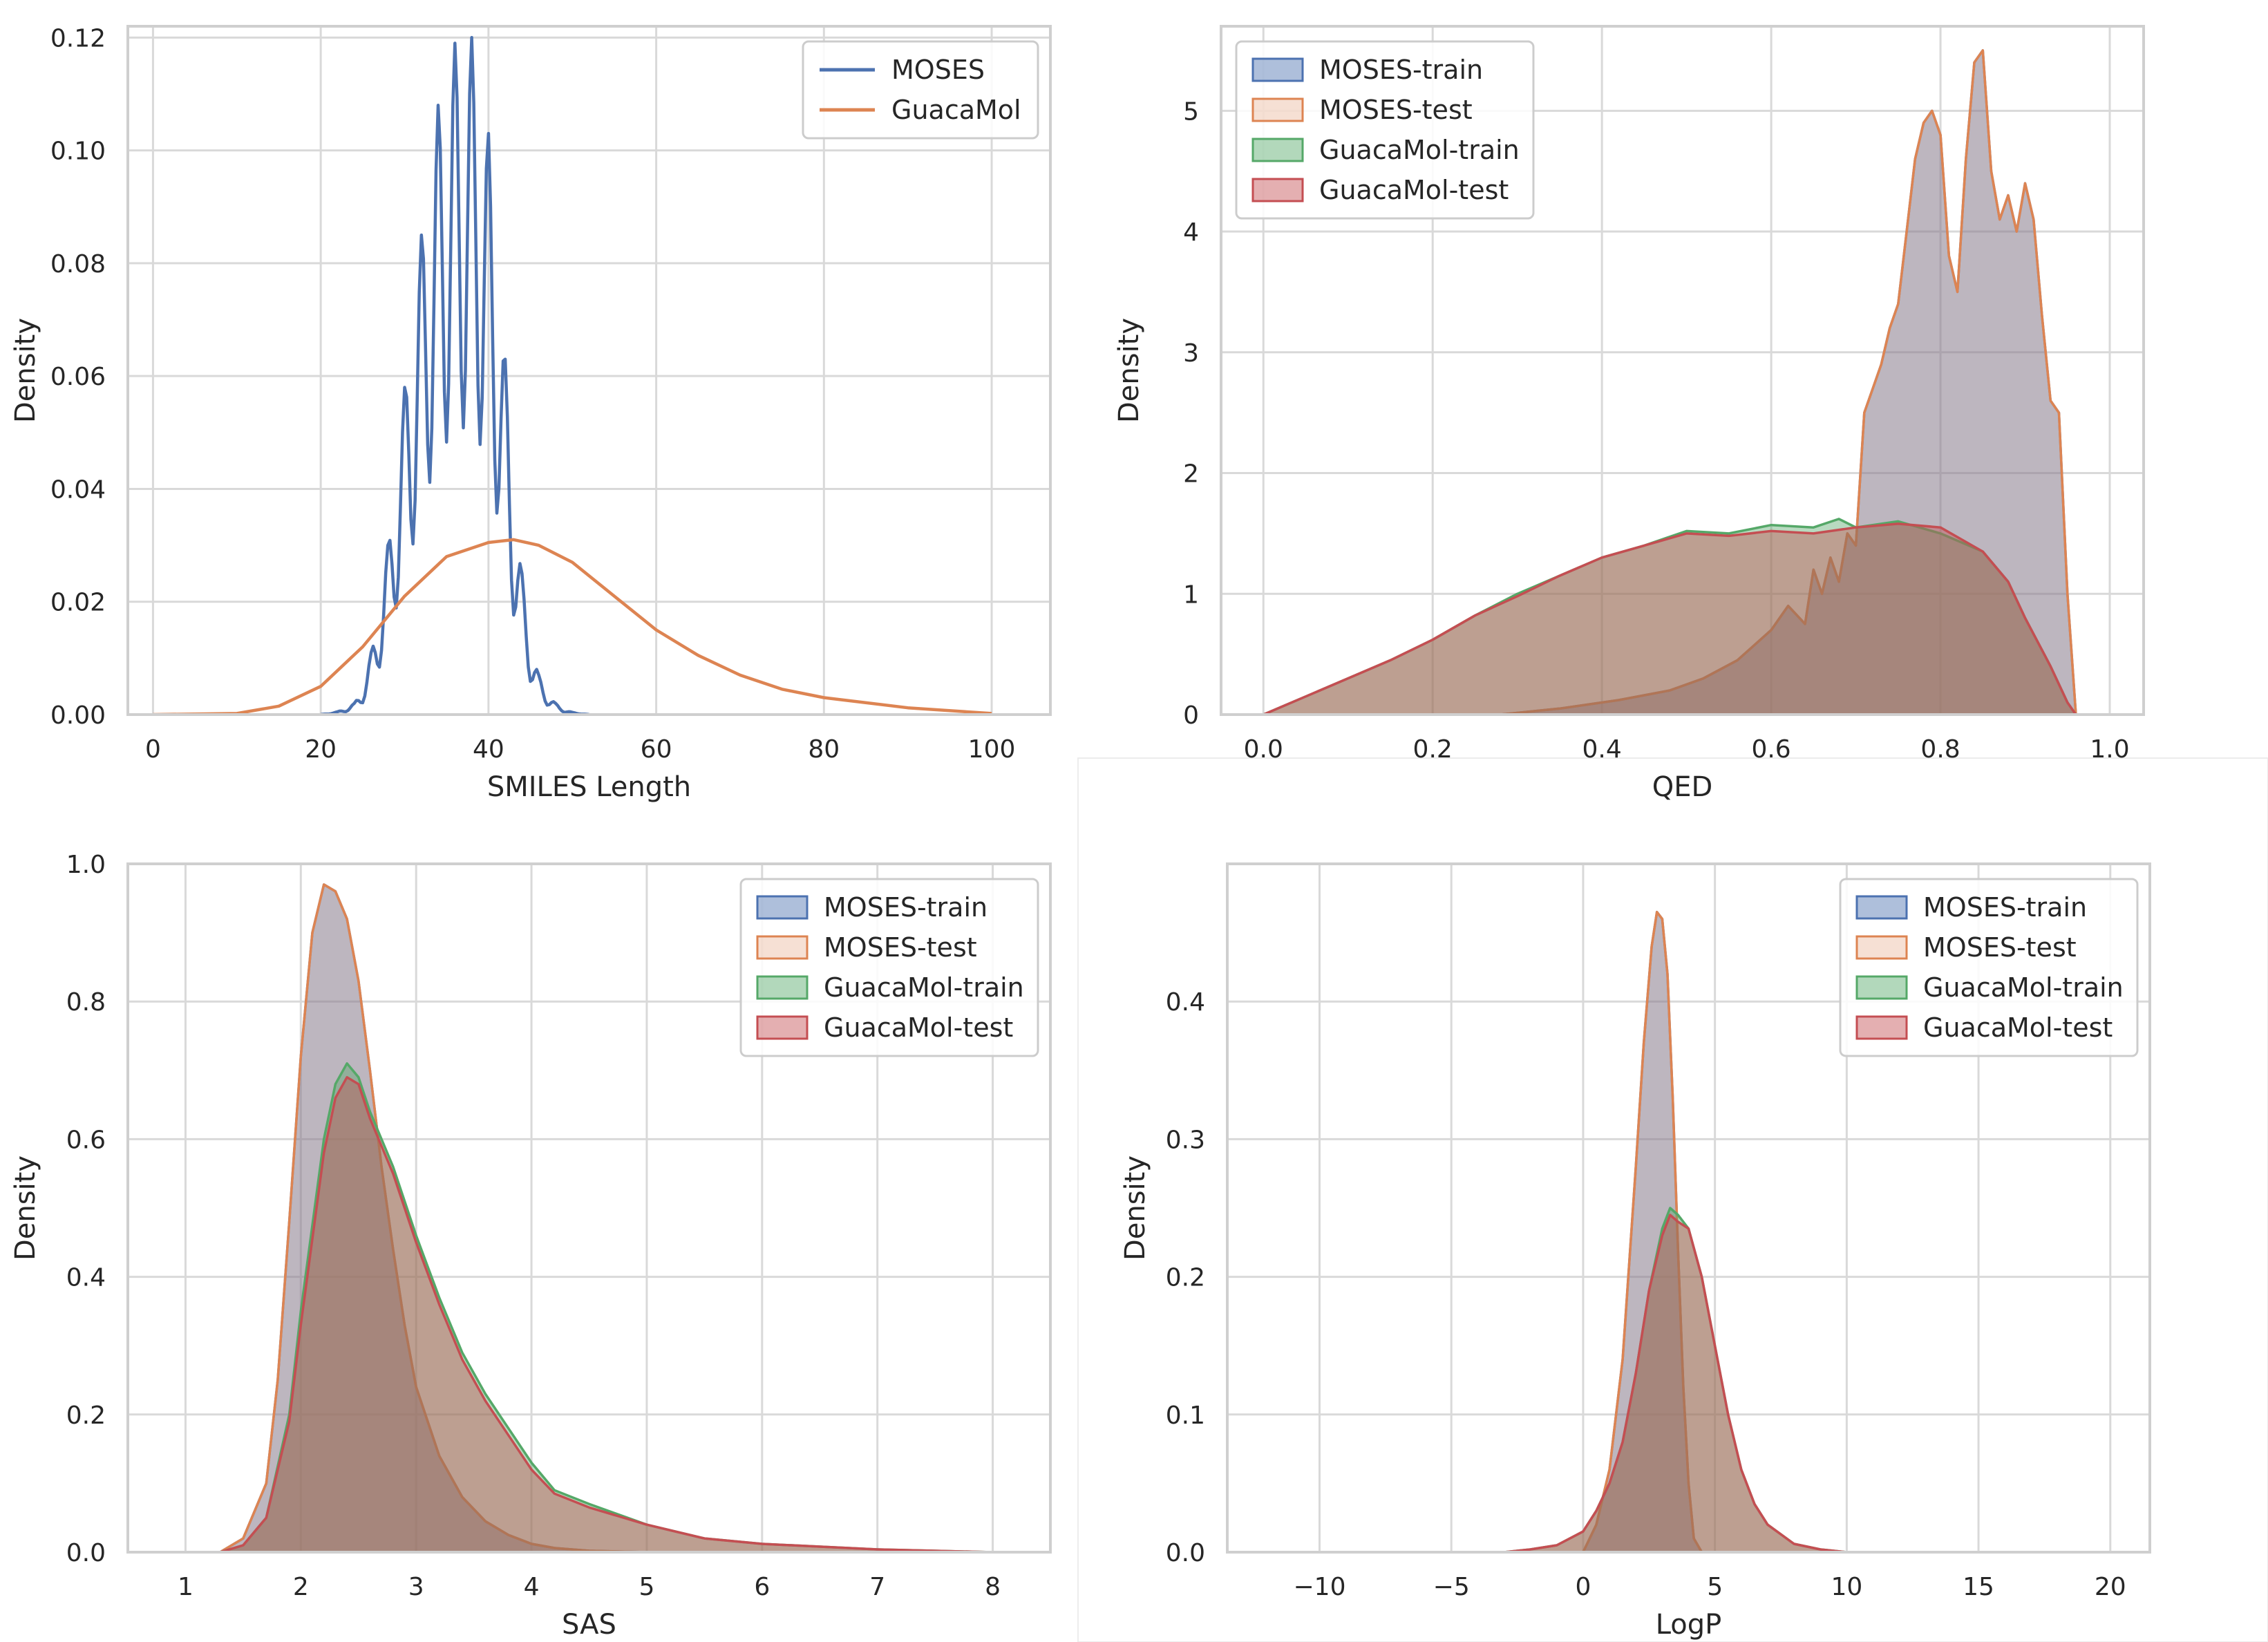 This screenshot has width=2268, height=1642. I want to click on y-tick-label: 0.4, so click(1185, 1002).